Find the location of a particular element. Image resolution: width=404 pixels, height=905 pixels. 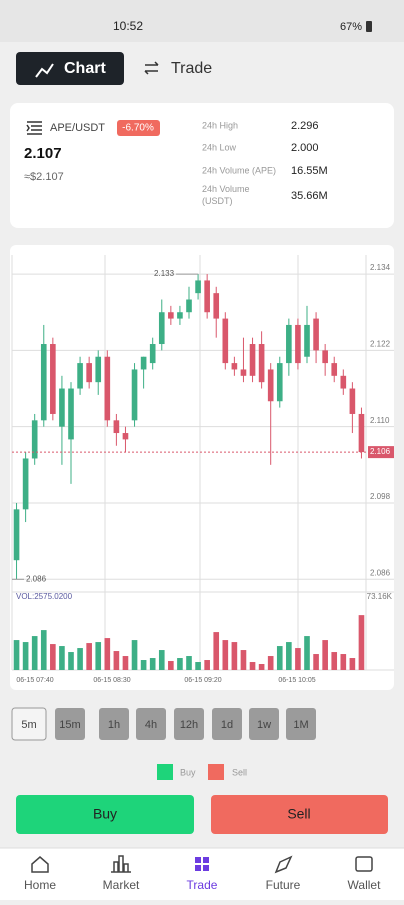

interval-label: 1d is located at coordinates (227, 725).